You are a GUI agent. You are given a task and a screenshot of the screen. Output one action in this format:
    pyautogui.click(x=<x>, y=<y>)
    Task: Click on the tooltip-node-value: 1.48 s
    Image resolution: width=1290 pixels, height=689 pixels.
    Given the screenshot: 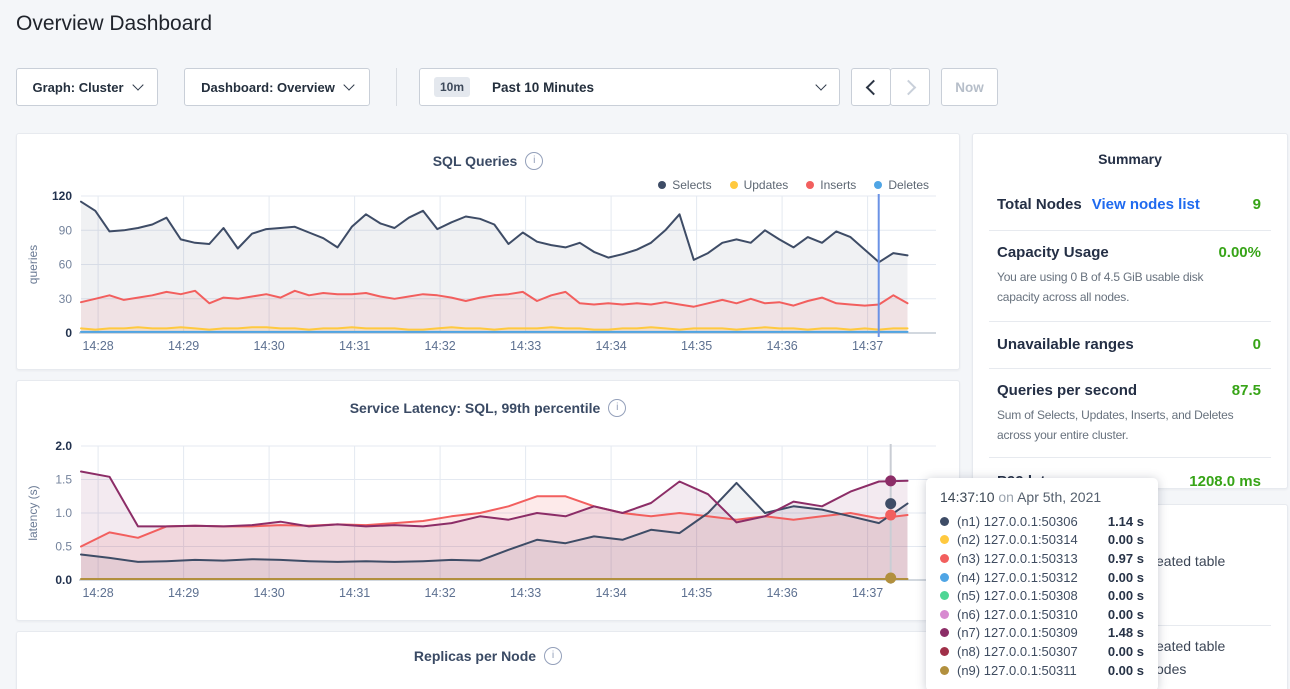 What is the action you would take?
    pyautogui.click(x=1125, y=633)
    